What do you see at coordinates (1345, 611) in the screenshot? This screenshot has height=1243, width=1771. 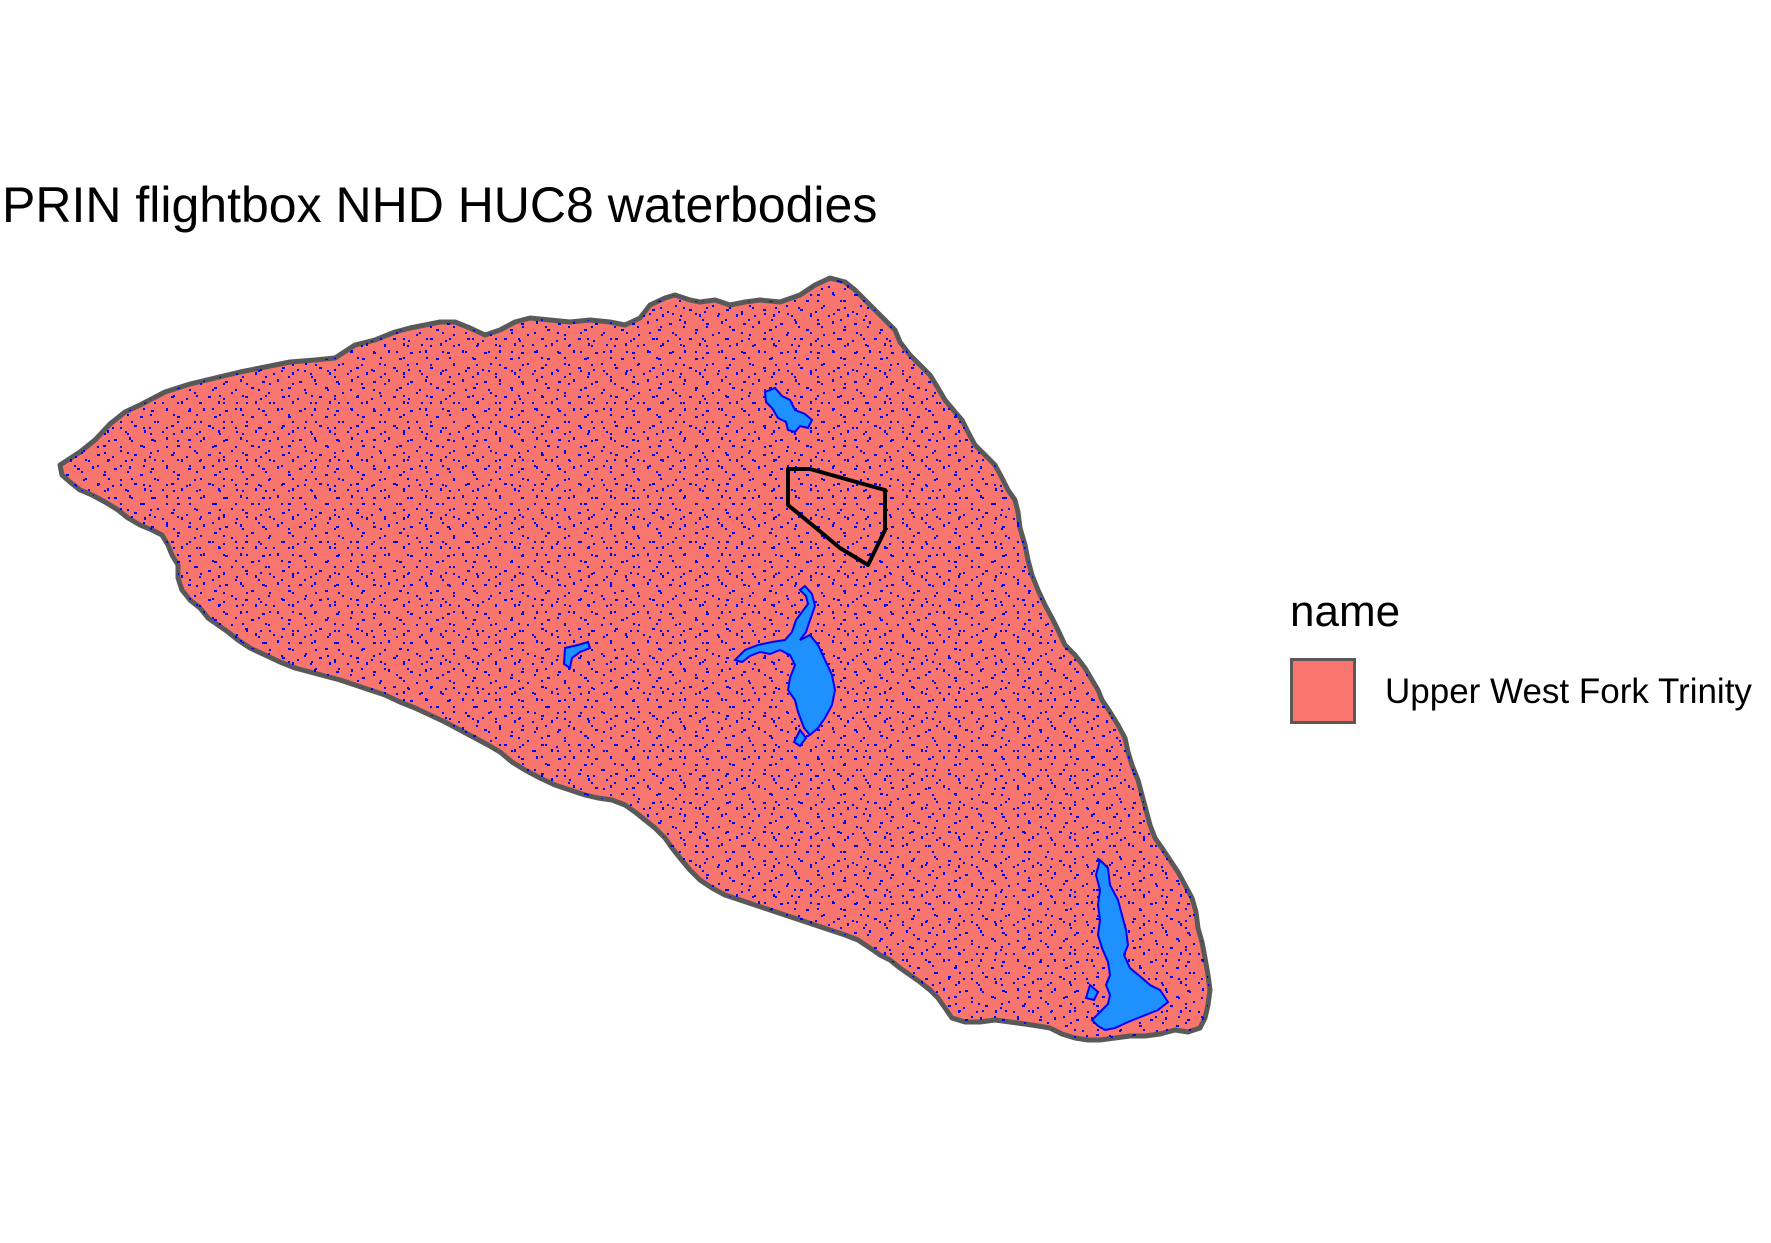 I see `legend-title: name` at bounding box center [1345, 611].